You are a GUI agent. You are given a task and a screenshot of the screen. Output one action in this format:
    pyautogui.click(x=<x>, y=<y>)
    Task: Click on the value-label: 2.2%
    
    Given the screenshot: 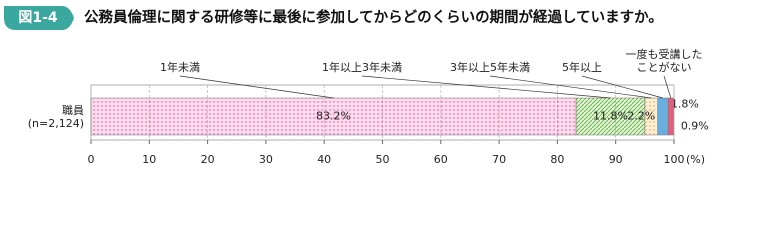 What is the action you would take?
    pyautogui.click(x=641, y=116)
    